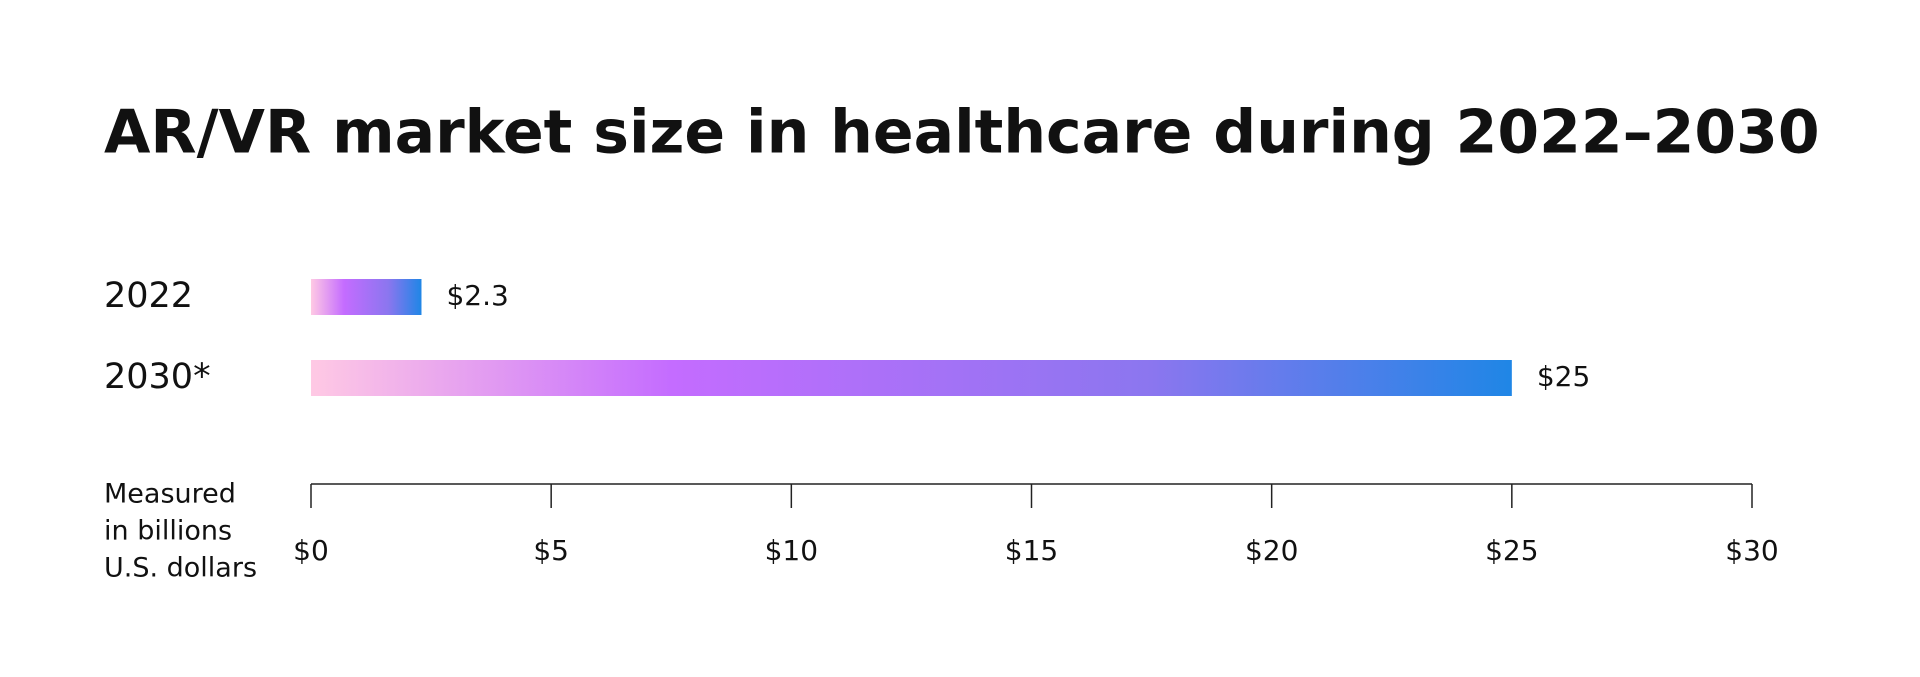  I want to click on axis-note: in billions, so click(168, 531).